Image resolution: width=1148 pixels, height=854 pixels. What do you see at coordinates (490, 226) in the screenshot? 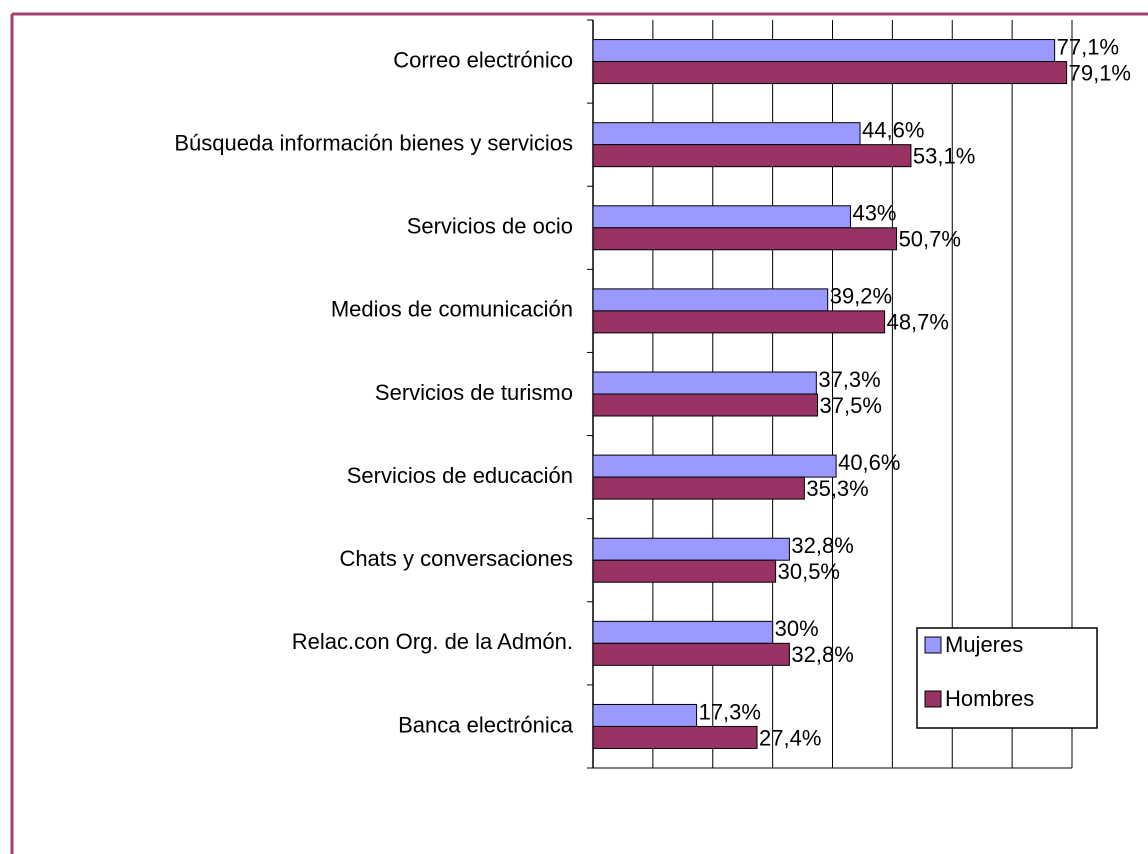
I see `y-tick-label: Servicios de ocio` at bounding box center [490, 226].